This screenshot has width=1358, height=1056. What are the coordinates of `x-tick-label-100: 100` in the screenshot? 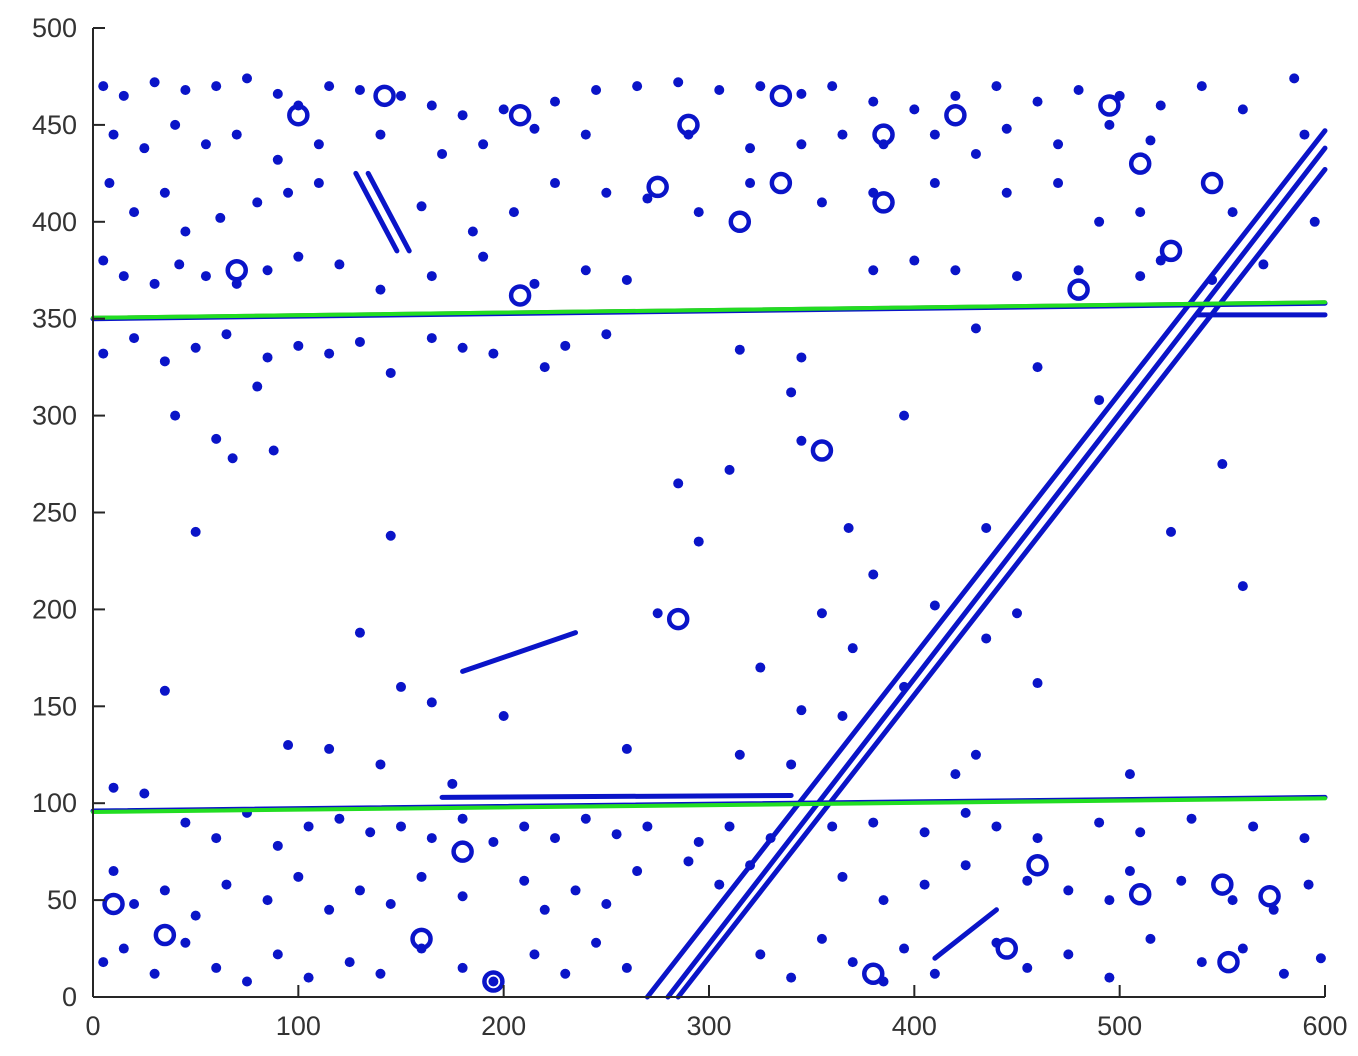 It's located at (298, 1026).